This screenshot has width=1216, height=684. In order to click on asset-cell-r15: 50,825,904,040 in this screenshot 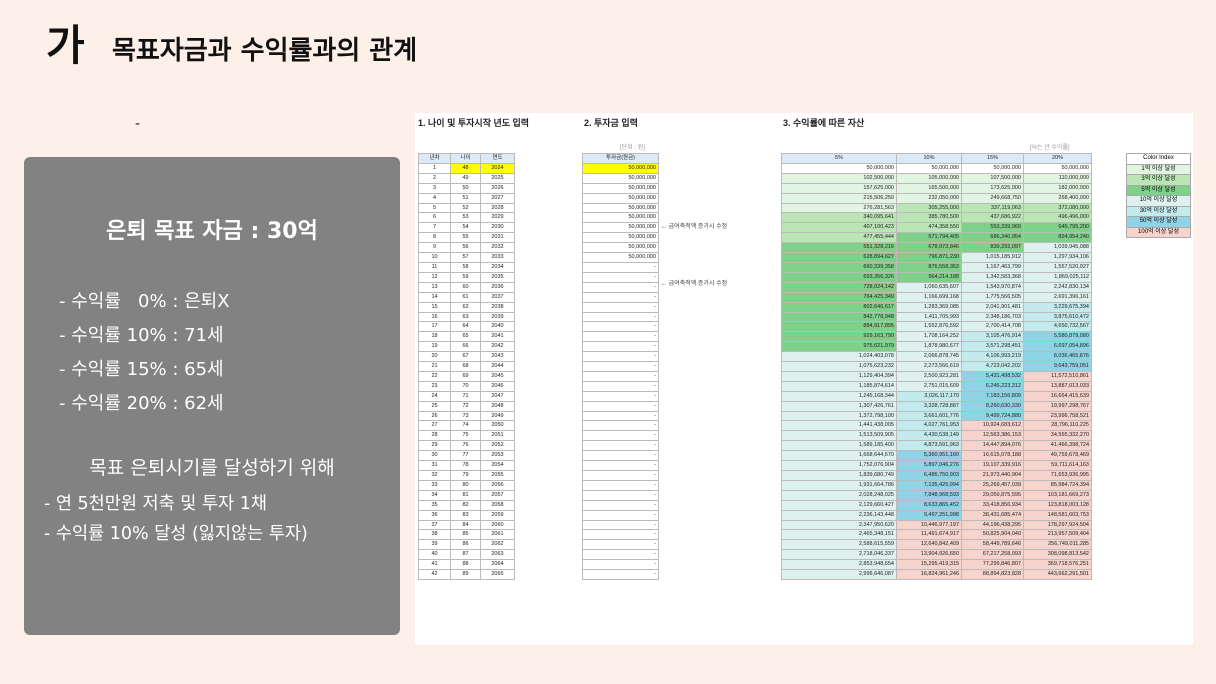, I will do `click(992, 535)`.